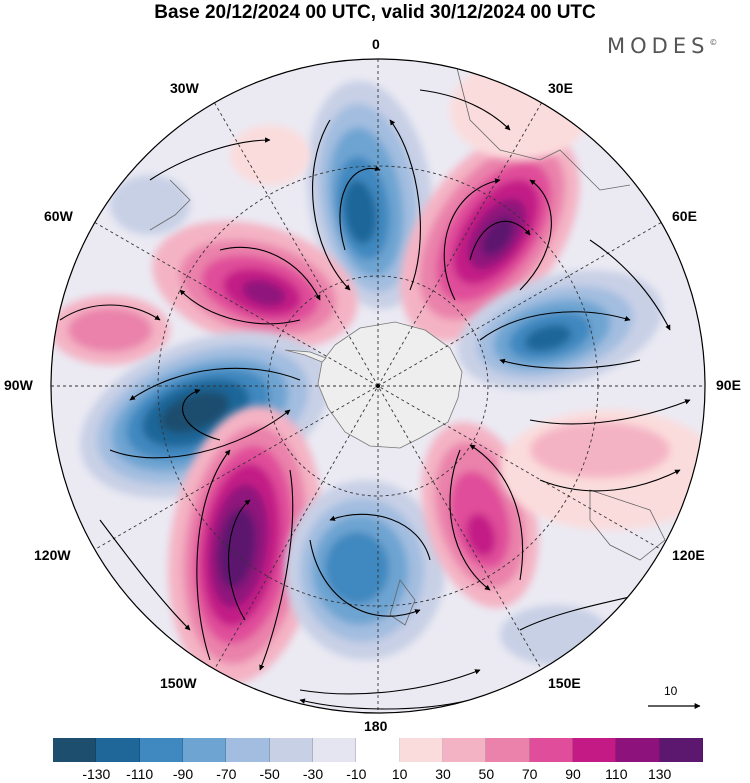 The image size is (750, 783). Describe the element at coordinates (573, 774) in the screenshot. I see `colorbar-tick-label: 90` at that location.